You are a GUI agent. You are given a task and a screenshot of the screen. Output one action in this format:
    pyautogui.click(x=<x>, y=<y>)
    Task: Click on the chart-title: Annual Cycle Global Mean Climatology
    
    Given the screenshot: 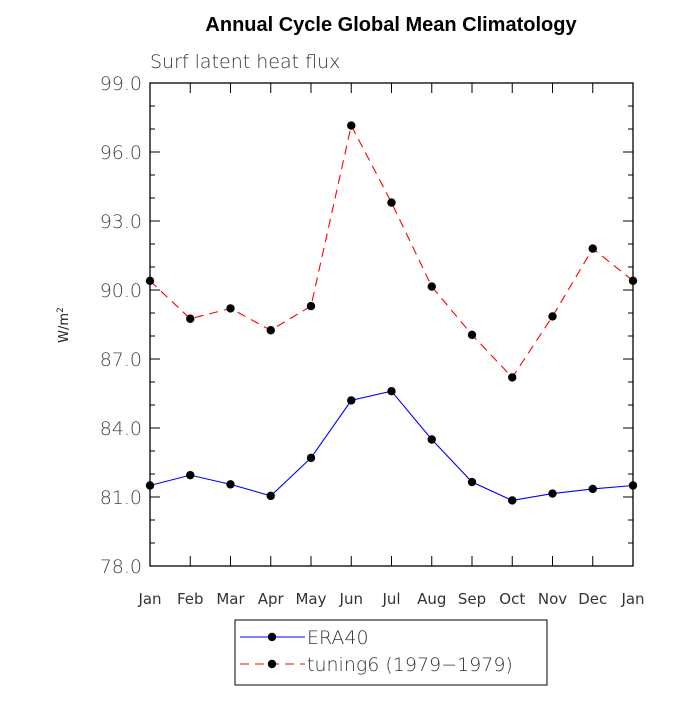 What is the action you would take?
    pyautogui.click(x=391, y=25)
    